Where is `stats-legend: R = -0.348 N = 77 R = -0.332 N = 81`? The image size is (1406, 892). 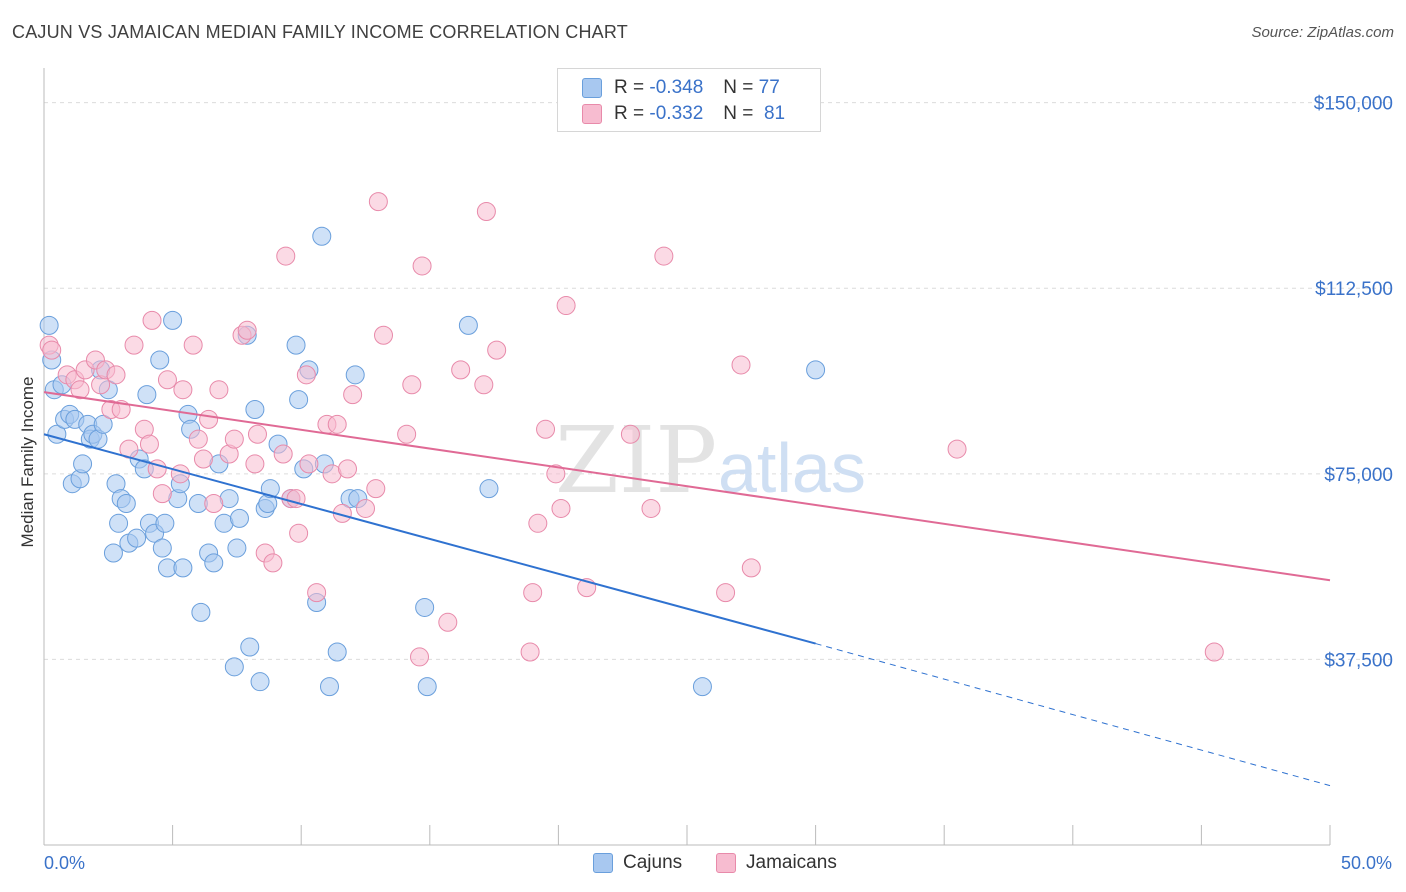 stats-legend: R = -0.348 N = 77 R = -0.332 N = 81 is located at coordinates (689, 100).